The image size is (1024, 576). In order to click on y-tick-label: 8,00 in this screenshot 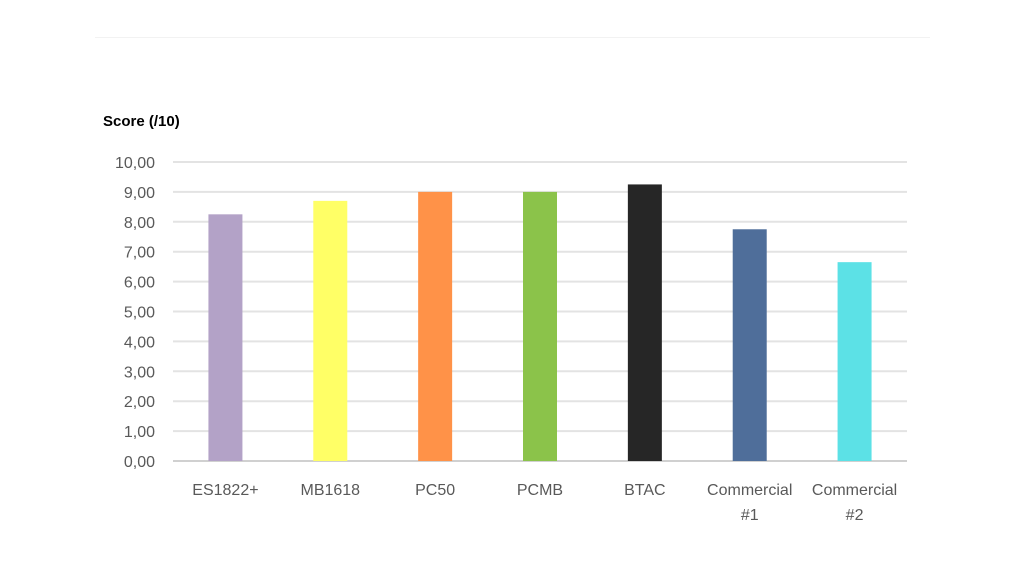, I will do `click(139, 223)`.